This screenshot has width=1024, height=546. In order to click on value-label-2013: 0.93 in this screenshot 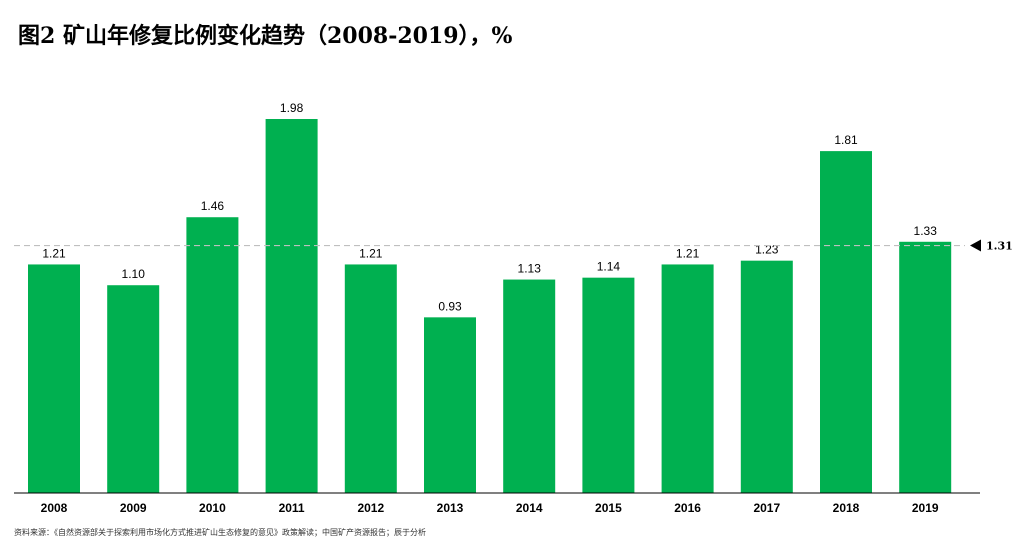, I will do `click(450, 306)`.